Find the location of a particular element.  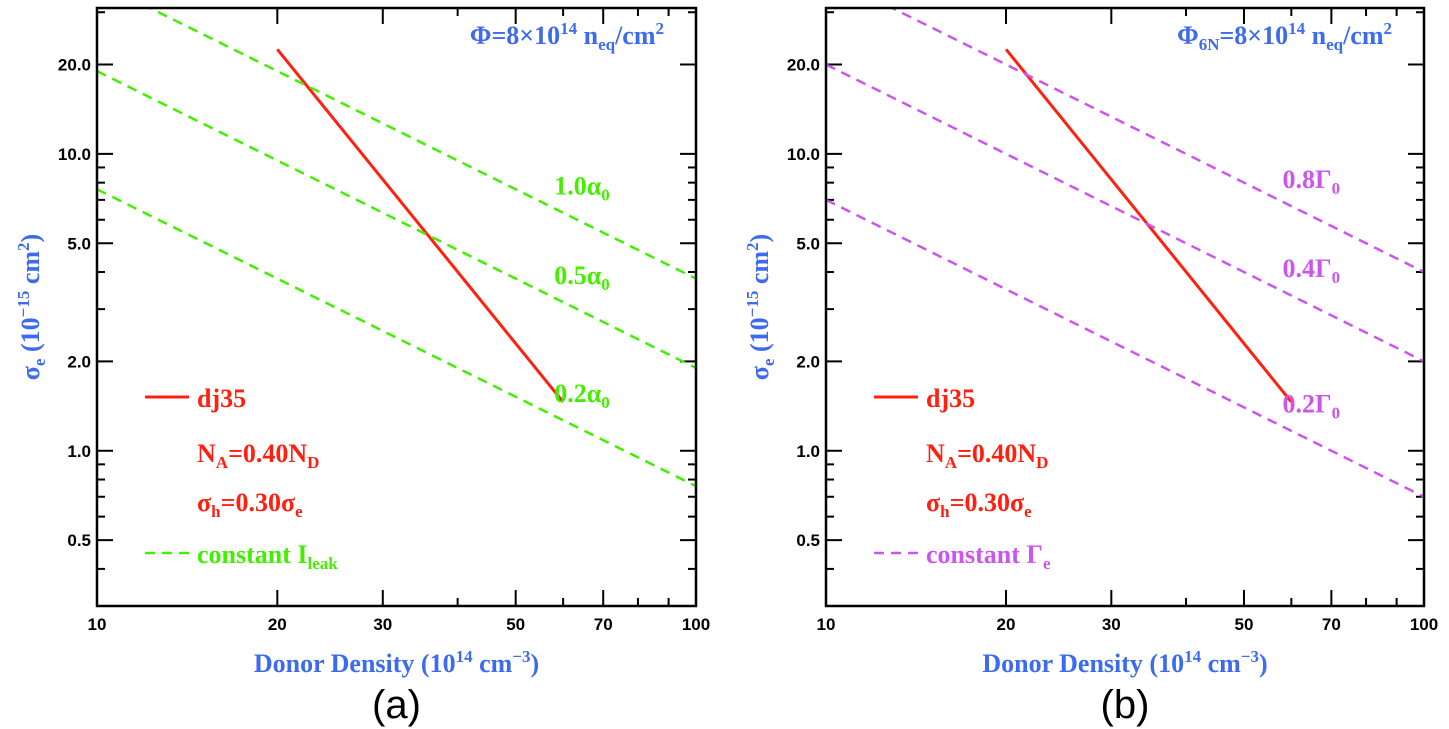

y-axis-title-part: ) is located at coordinates (759, 238).